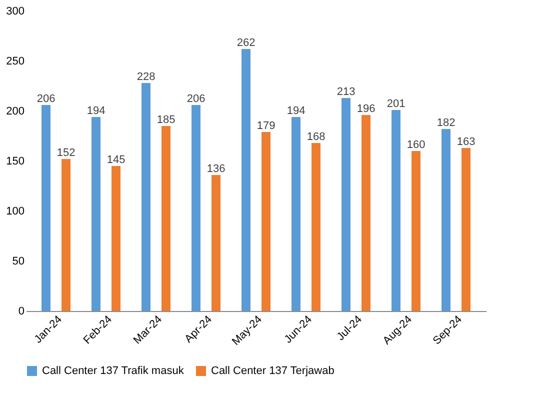 The height and width of the screenshot is (415, 533). I want to click on data-label: 168, so click(316, 137).